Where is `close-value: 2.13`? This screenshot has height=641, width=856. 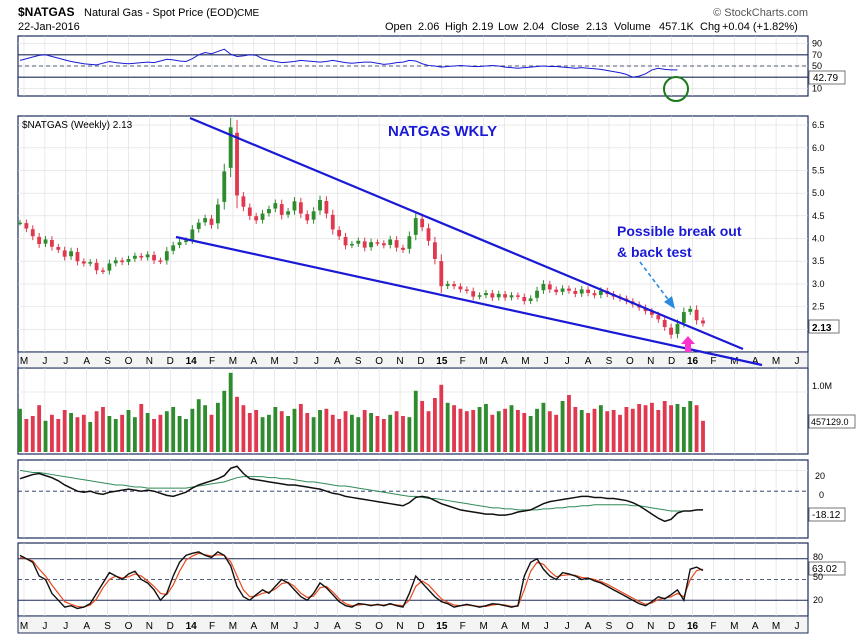 close-value: 2.13 is located at coordinates (596, 27).